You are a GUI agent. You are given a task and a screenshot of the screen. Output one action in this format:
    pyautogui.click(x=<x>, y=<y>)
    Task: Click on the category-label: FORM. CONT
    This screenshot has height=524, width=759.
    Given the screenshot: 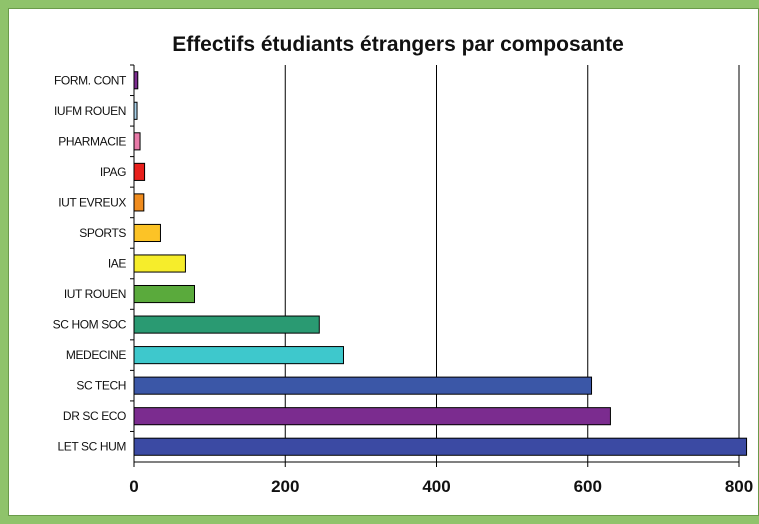 What is the action you would take?
    pyautogui.click(x=90, y=80)
    